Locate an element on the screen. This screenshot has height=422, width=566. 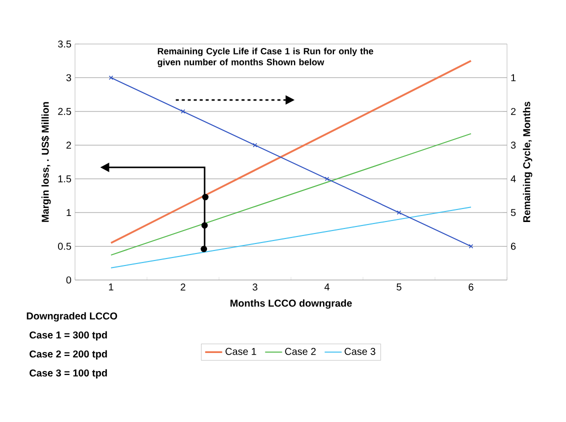
x-tick-label: 1 is located at coordinates (111, 287).